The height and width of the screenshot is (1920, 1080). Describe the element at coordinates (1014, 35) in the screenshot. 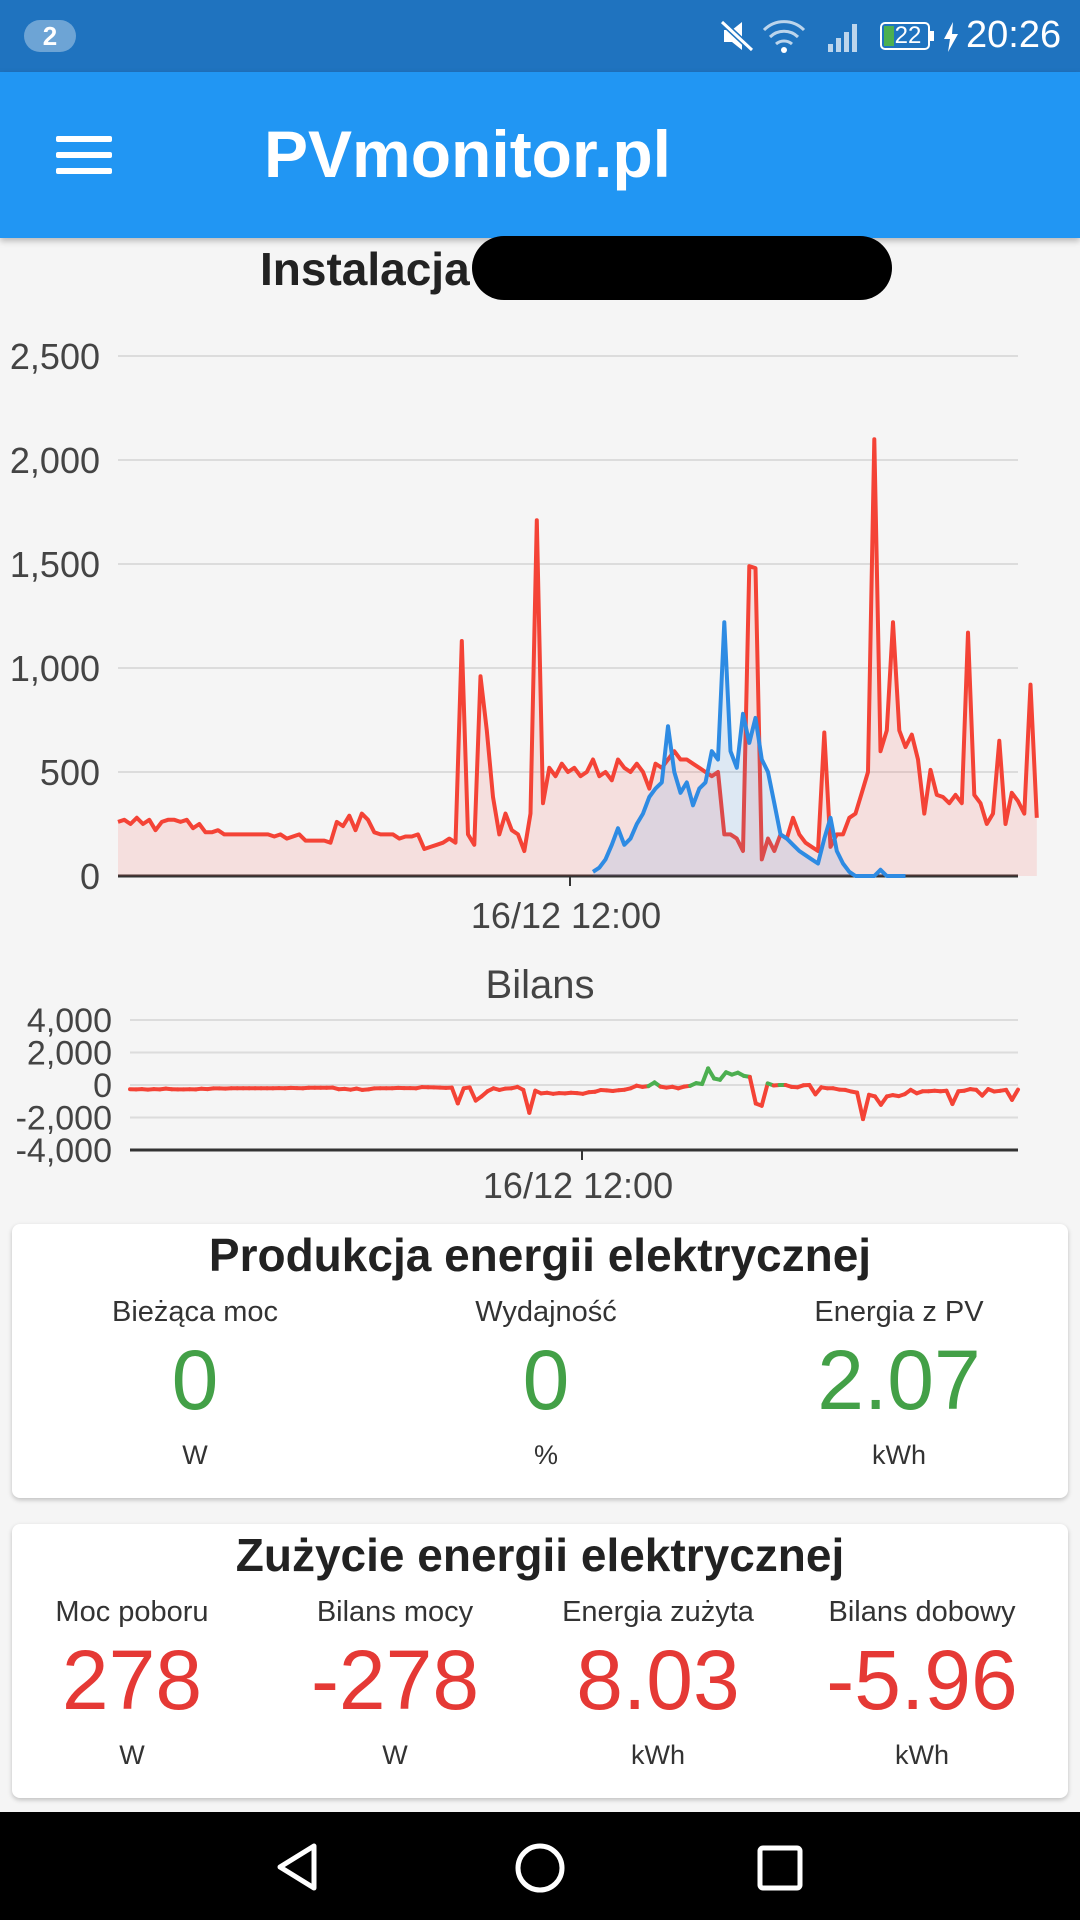

I see `clock: 20:26` at that location.